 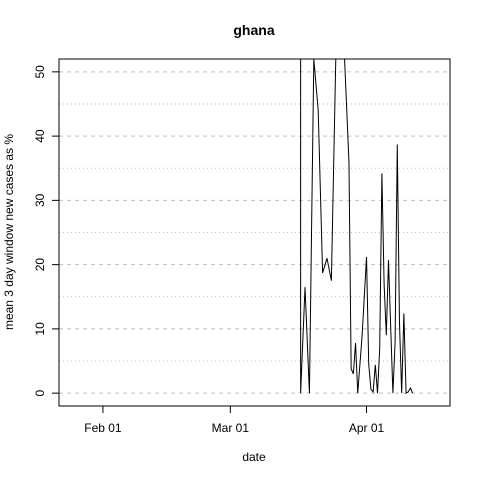 I want to click on y-axis-label: mean 3 day window new cases as %, so click(x=9, y=232).